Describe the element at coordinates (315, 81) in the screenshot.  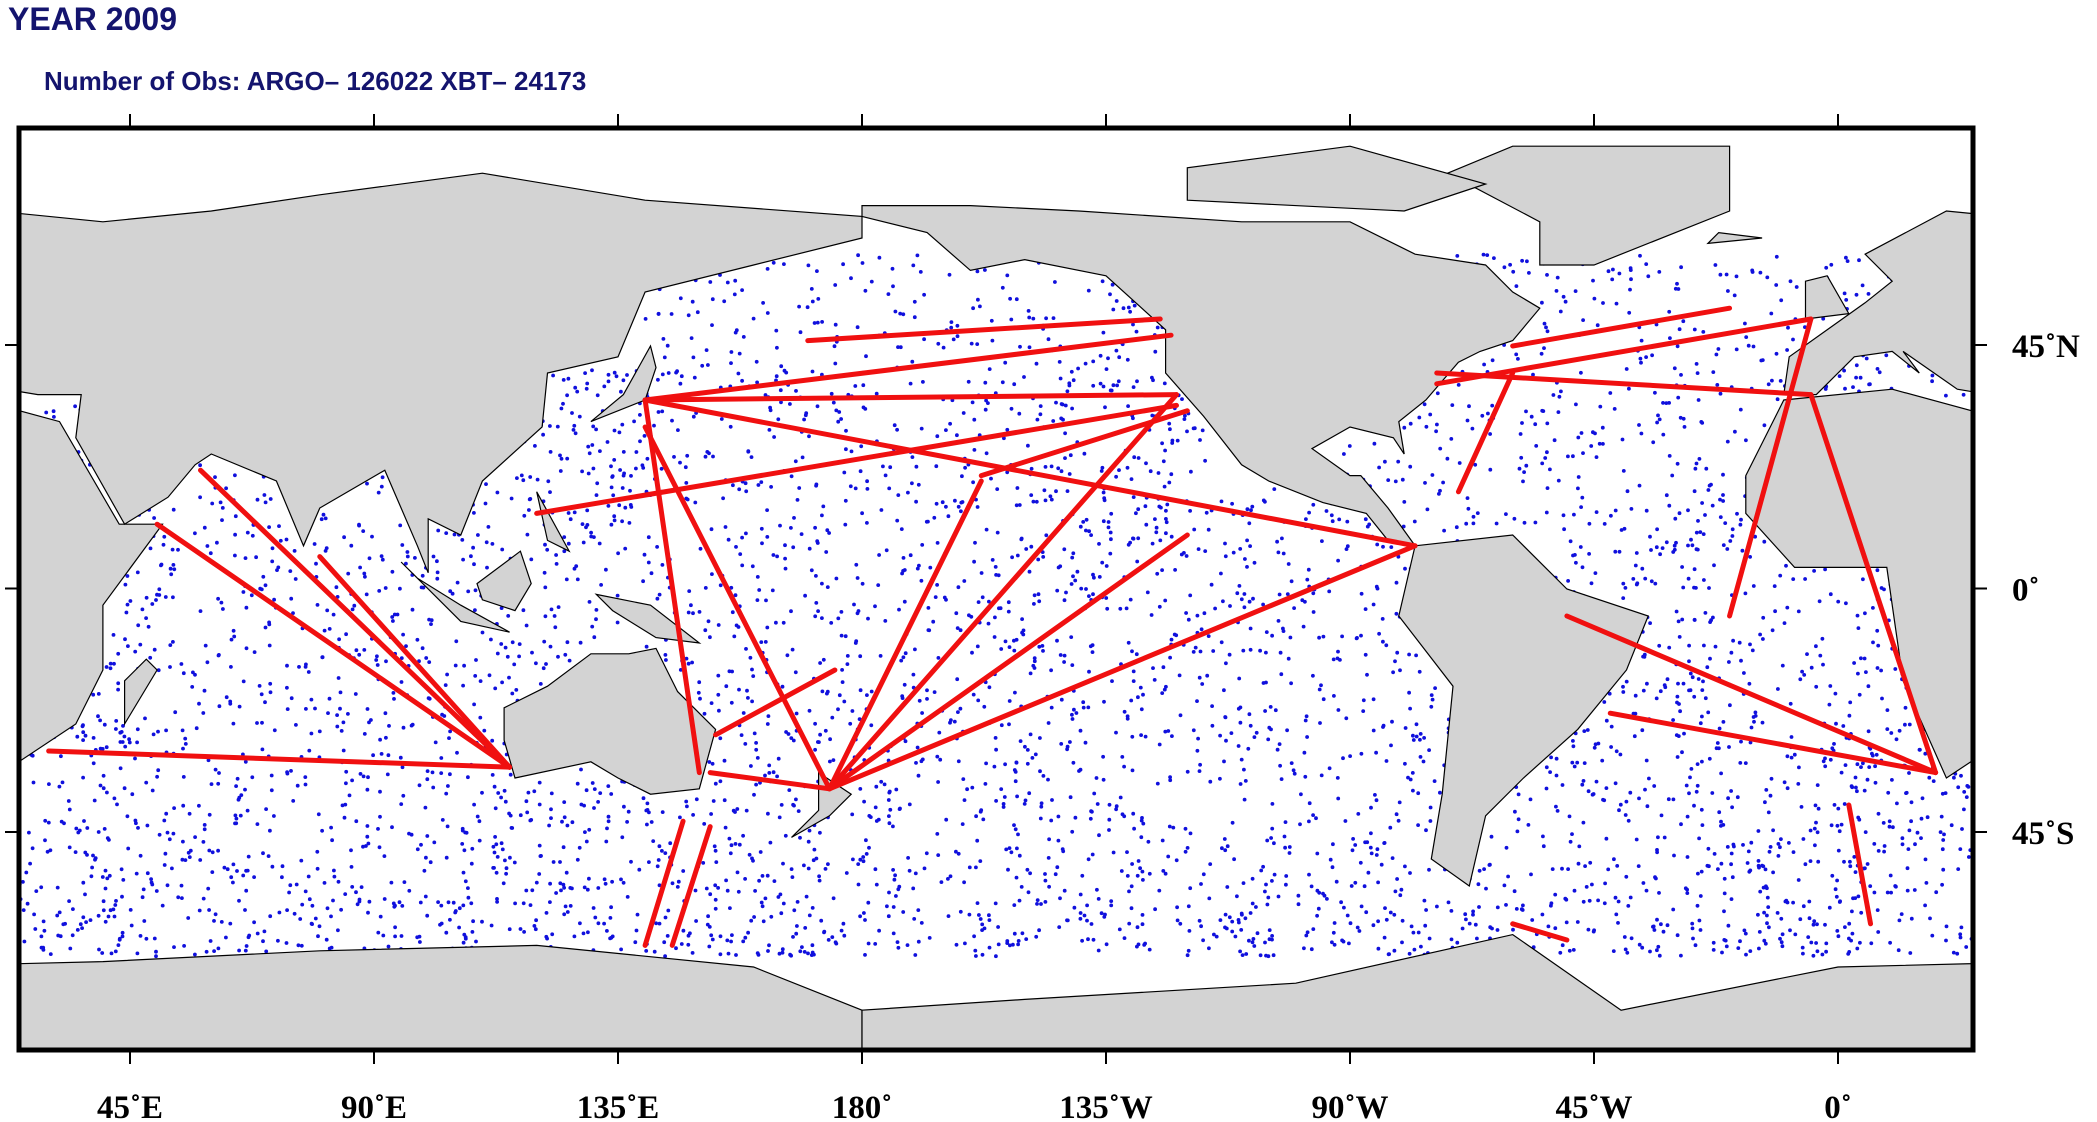
I see `subtitle: Number of Obs: ARGO– 126022 XBT– 24173` at that location.